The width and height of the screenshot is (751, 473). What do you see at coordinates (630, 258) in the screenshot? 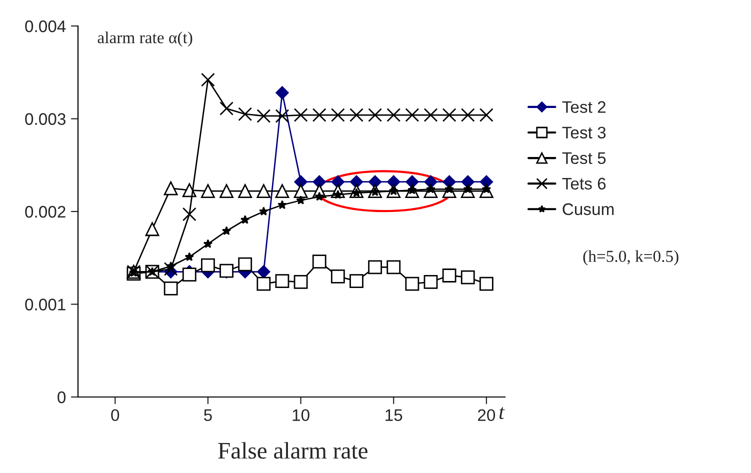
I see `text: (h=5.0, k=0.5)` at bounding box center [630, 258].